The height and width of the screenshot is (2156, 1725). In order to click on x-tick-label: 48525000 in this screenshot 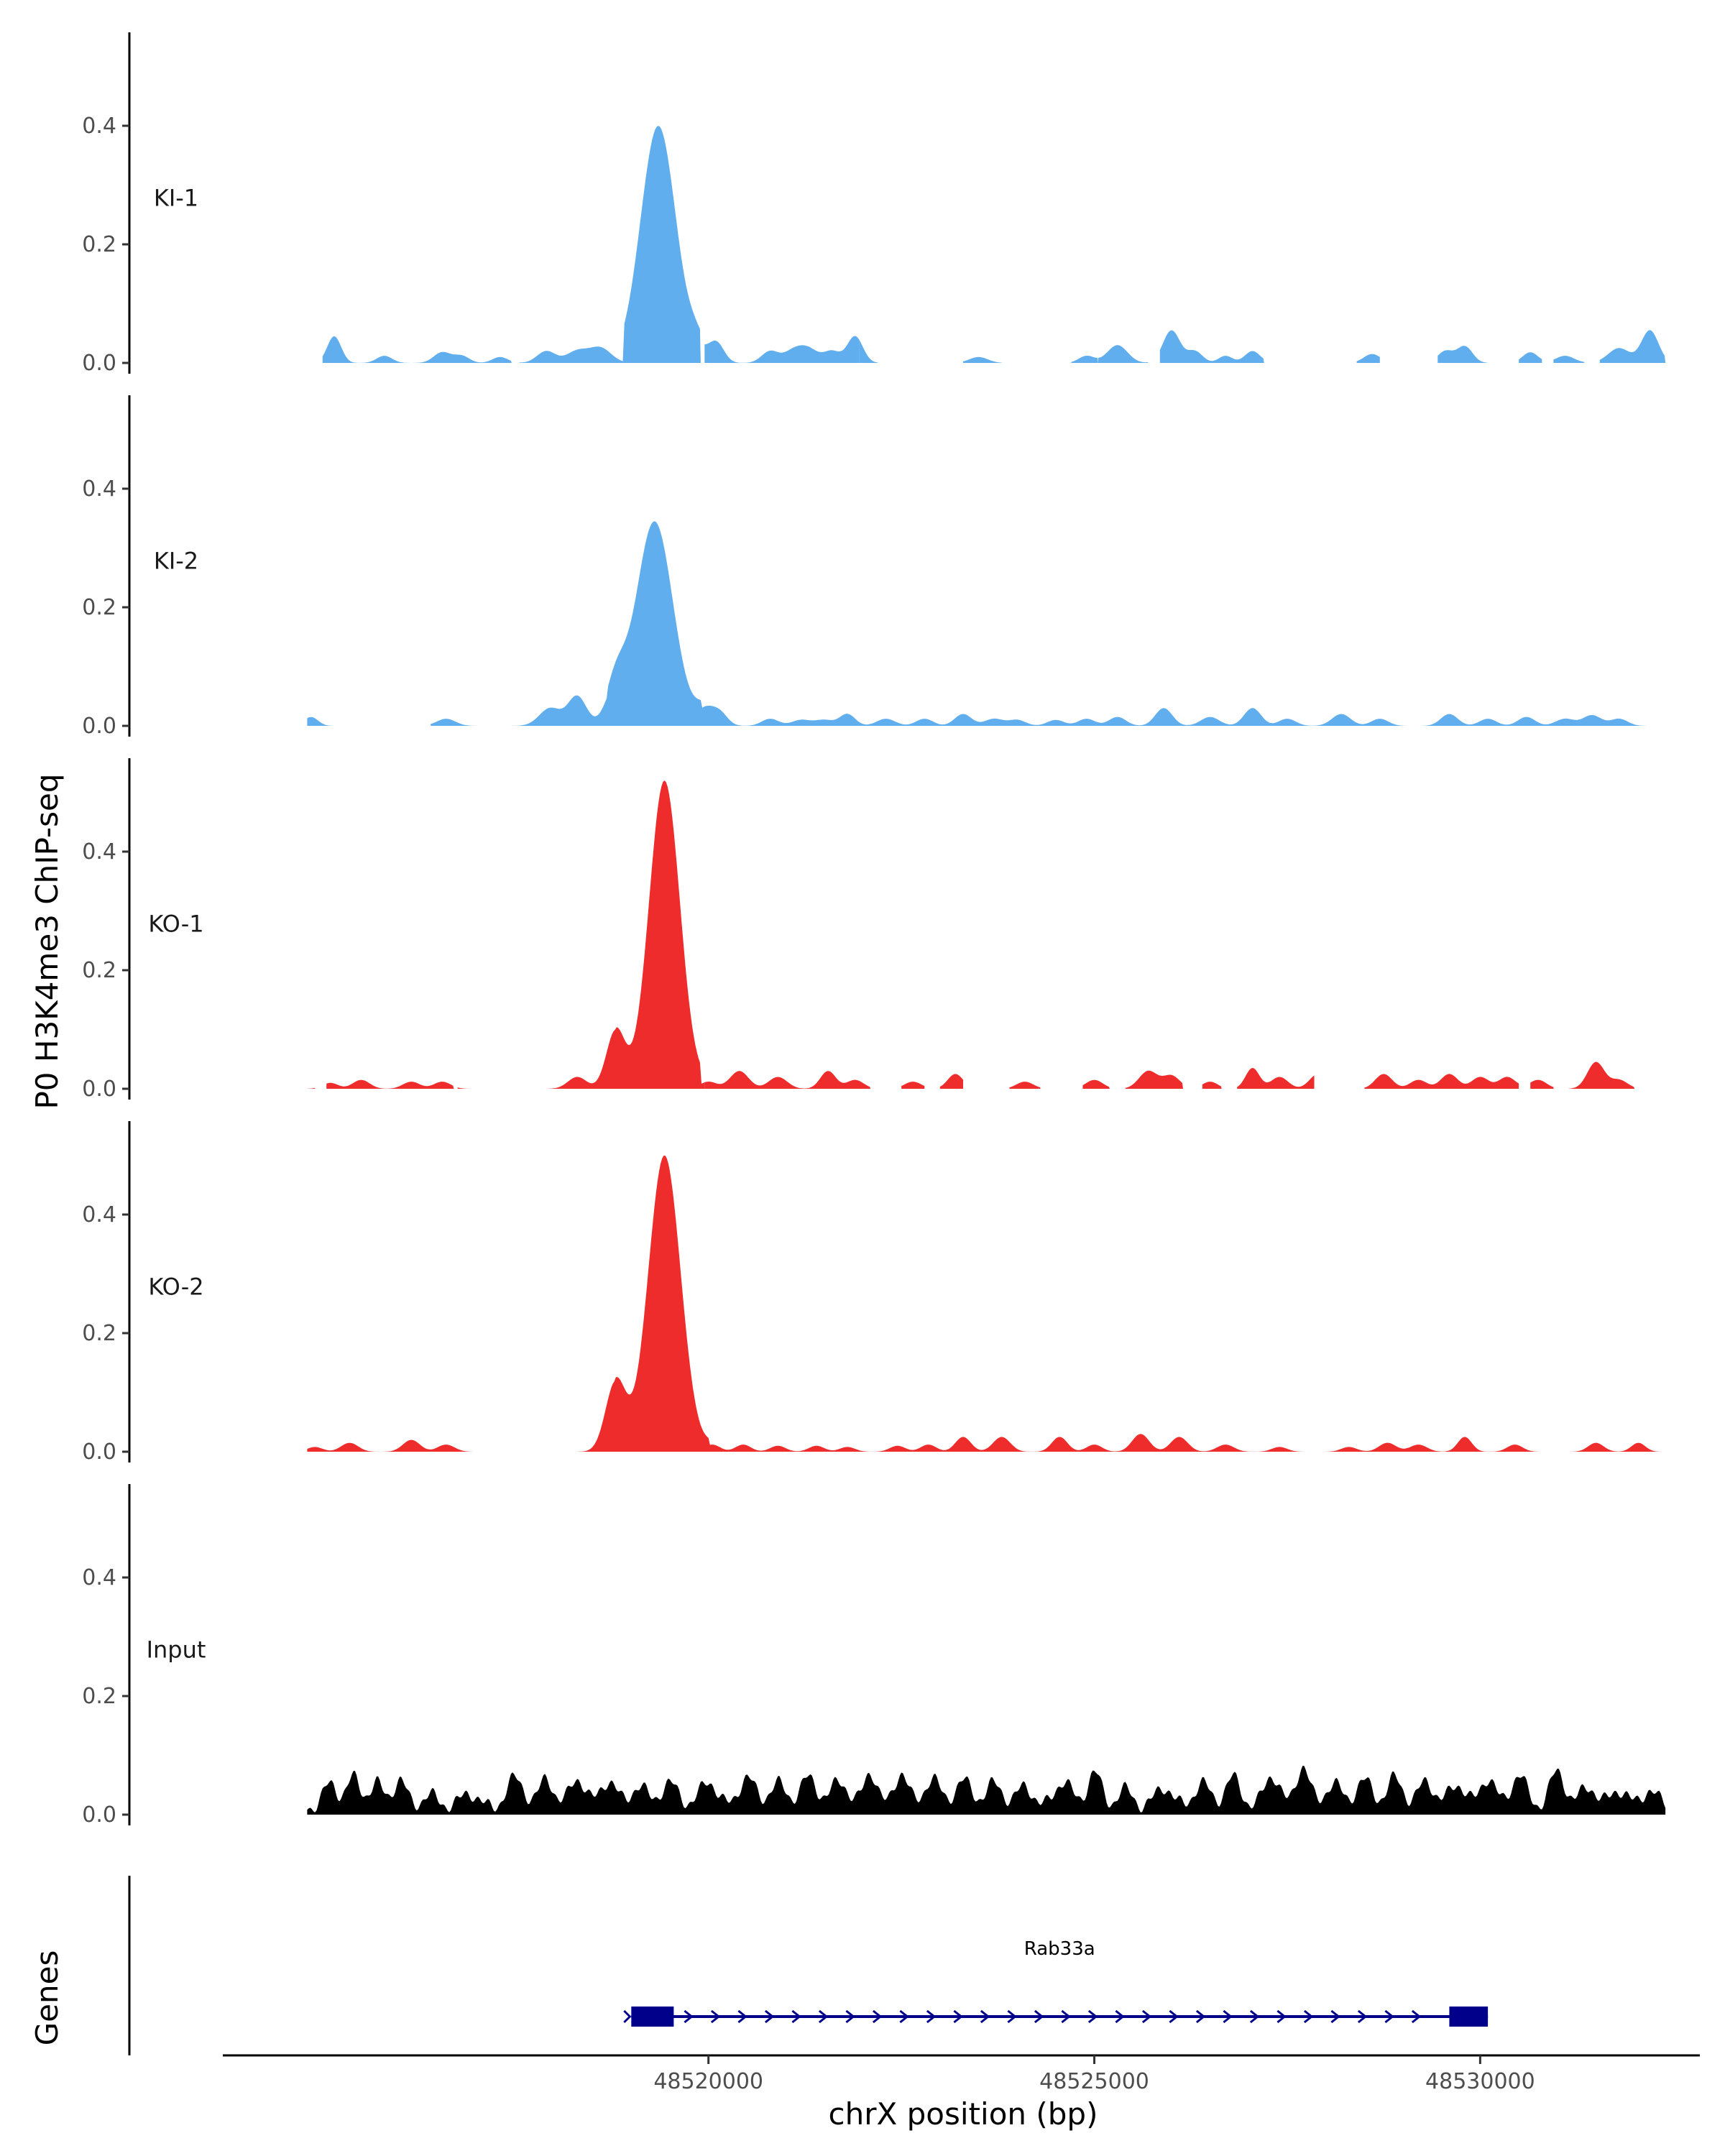, I will do `click(1094, 2082)`.